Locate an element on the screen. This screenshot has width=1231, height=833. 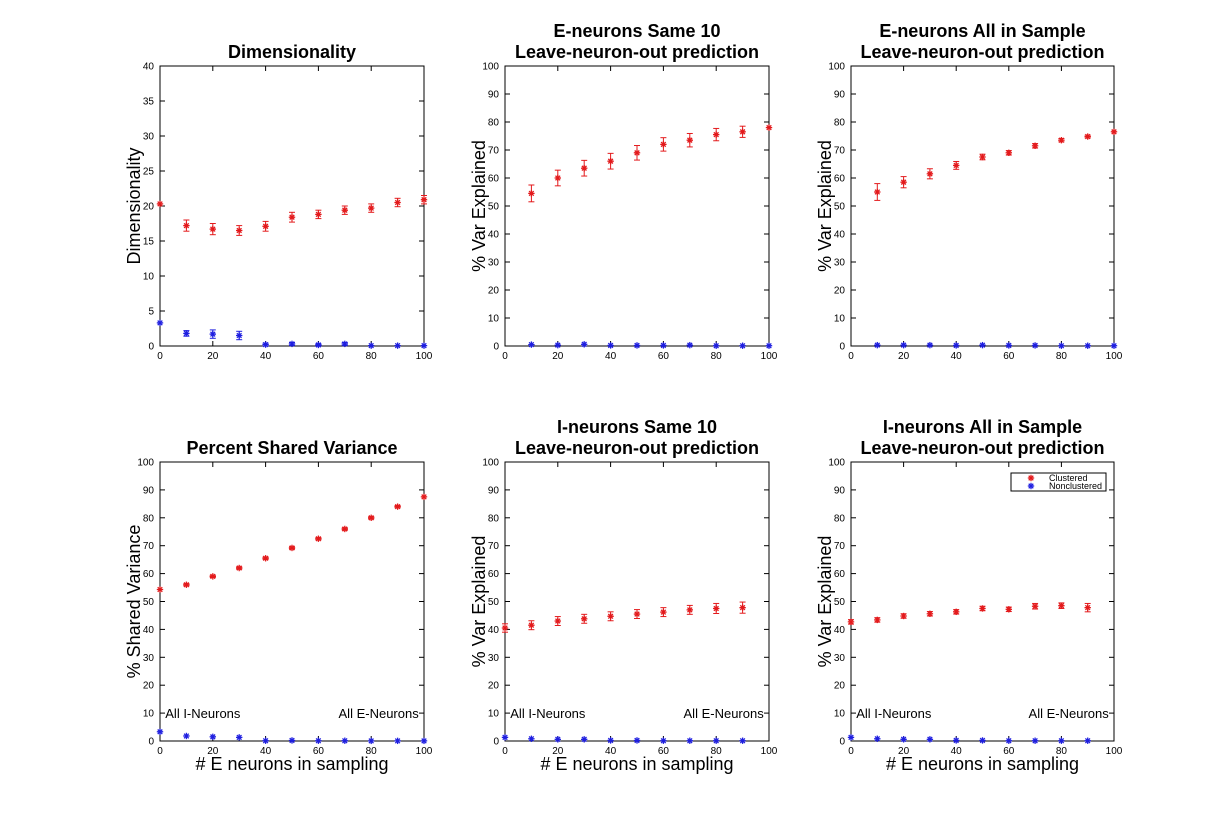
annotation-text: All I-Neurons is located at coordinates (894, 713).